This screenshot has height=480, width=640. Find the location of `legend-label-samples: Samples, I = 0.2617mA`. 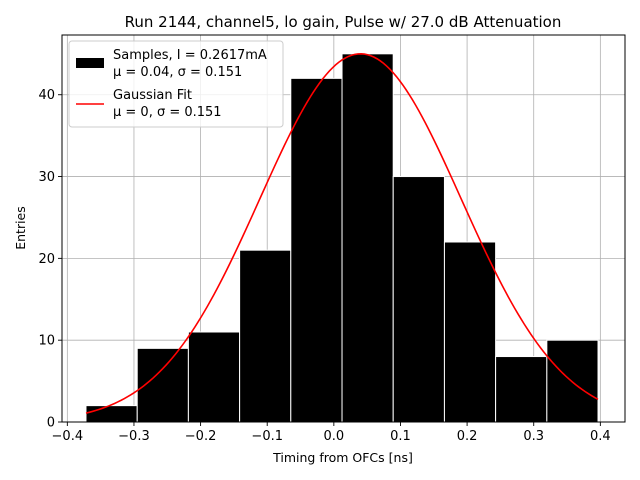

legend-label-samples: Samples, I = 0.2617mA is located at coordinates (190, 55).